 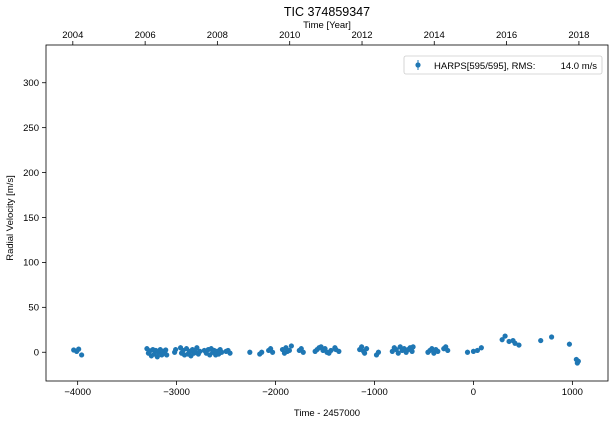 What do you see at coordinates (176, 392) in the screenshot?
I see `x-tick-label: −3000` at bounding box center [176, 392].